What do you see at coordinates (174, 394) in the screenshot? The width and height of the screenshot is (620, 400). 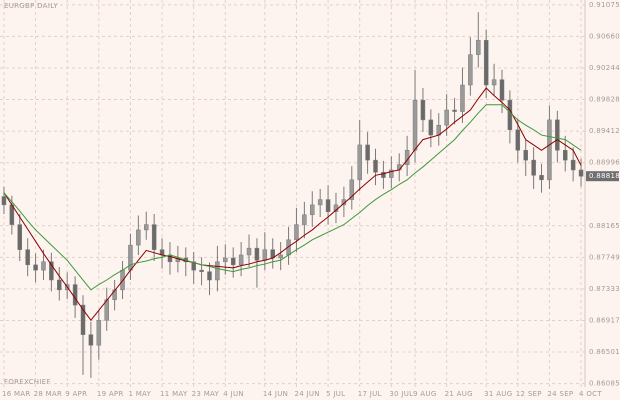 I see `x-tick-label: 11 MAY` at bounding box center [174, 394].